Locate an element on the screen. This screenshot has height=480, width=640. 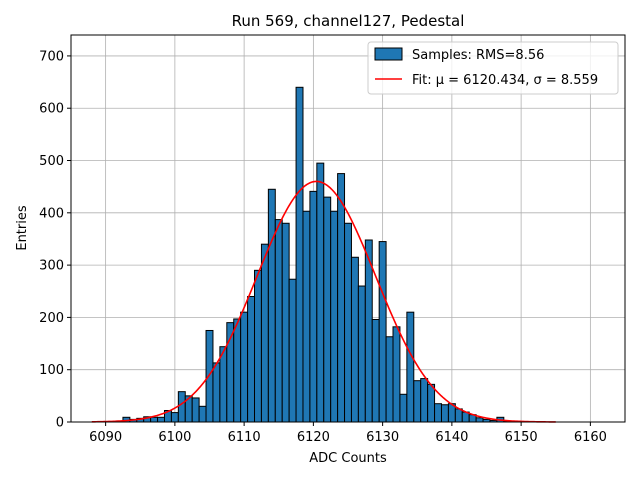
y-tick-label: 100 is located at coordinates (51, 370).